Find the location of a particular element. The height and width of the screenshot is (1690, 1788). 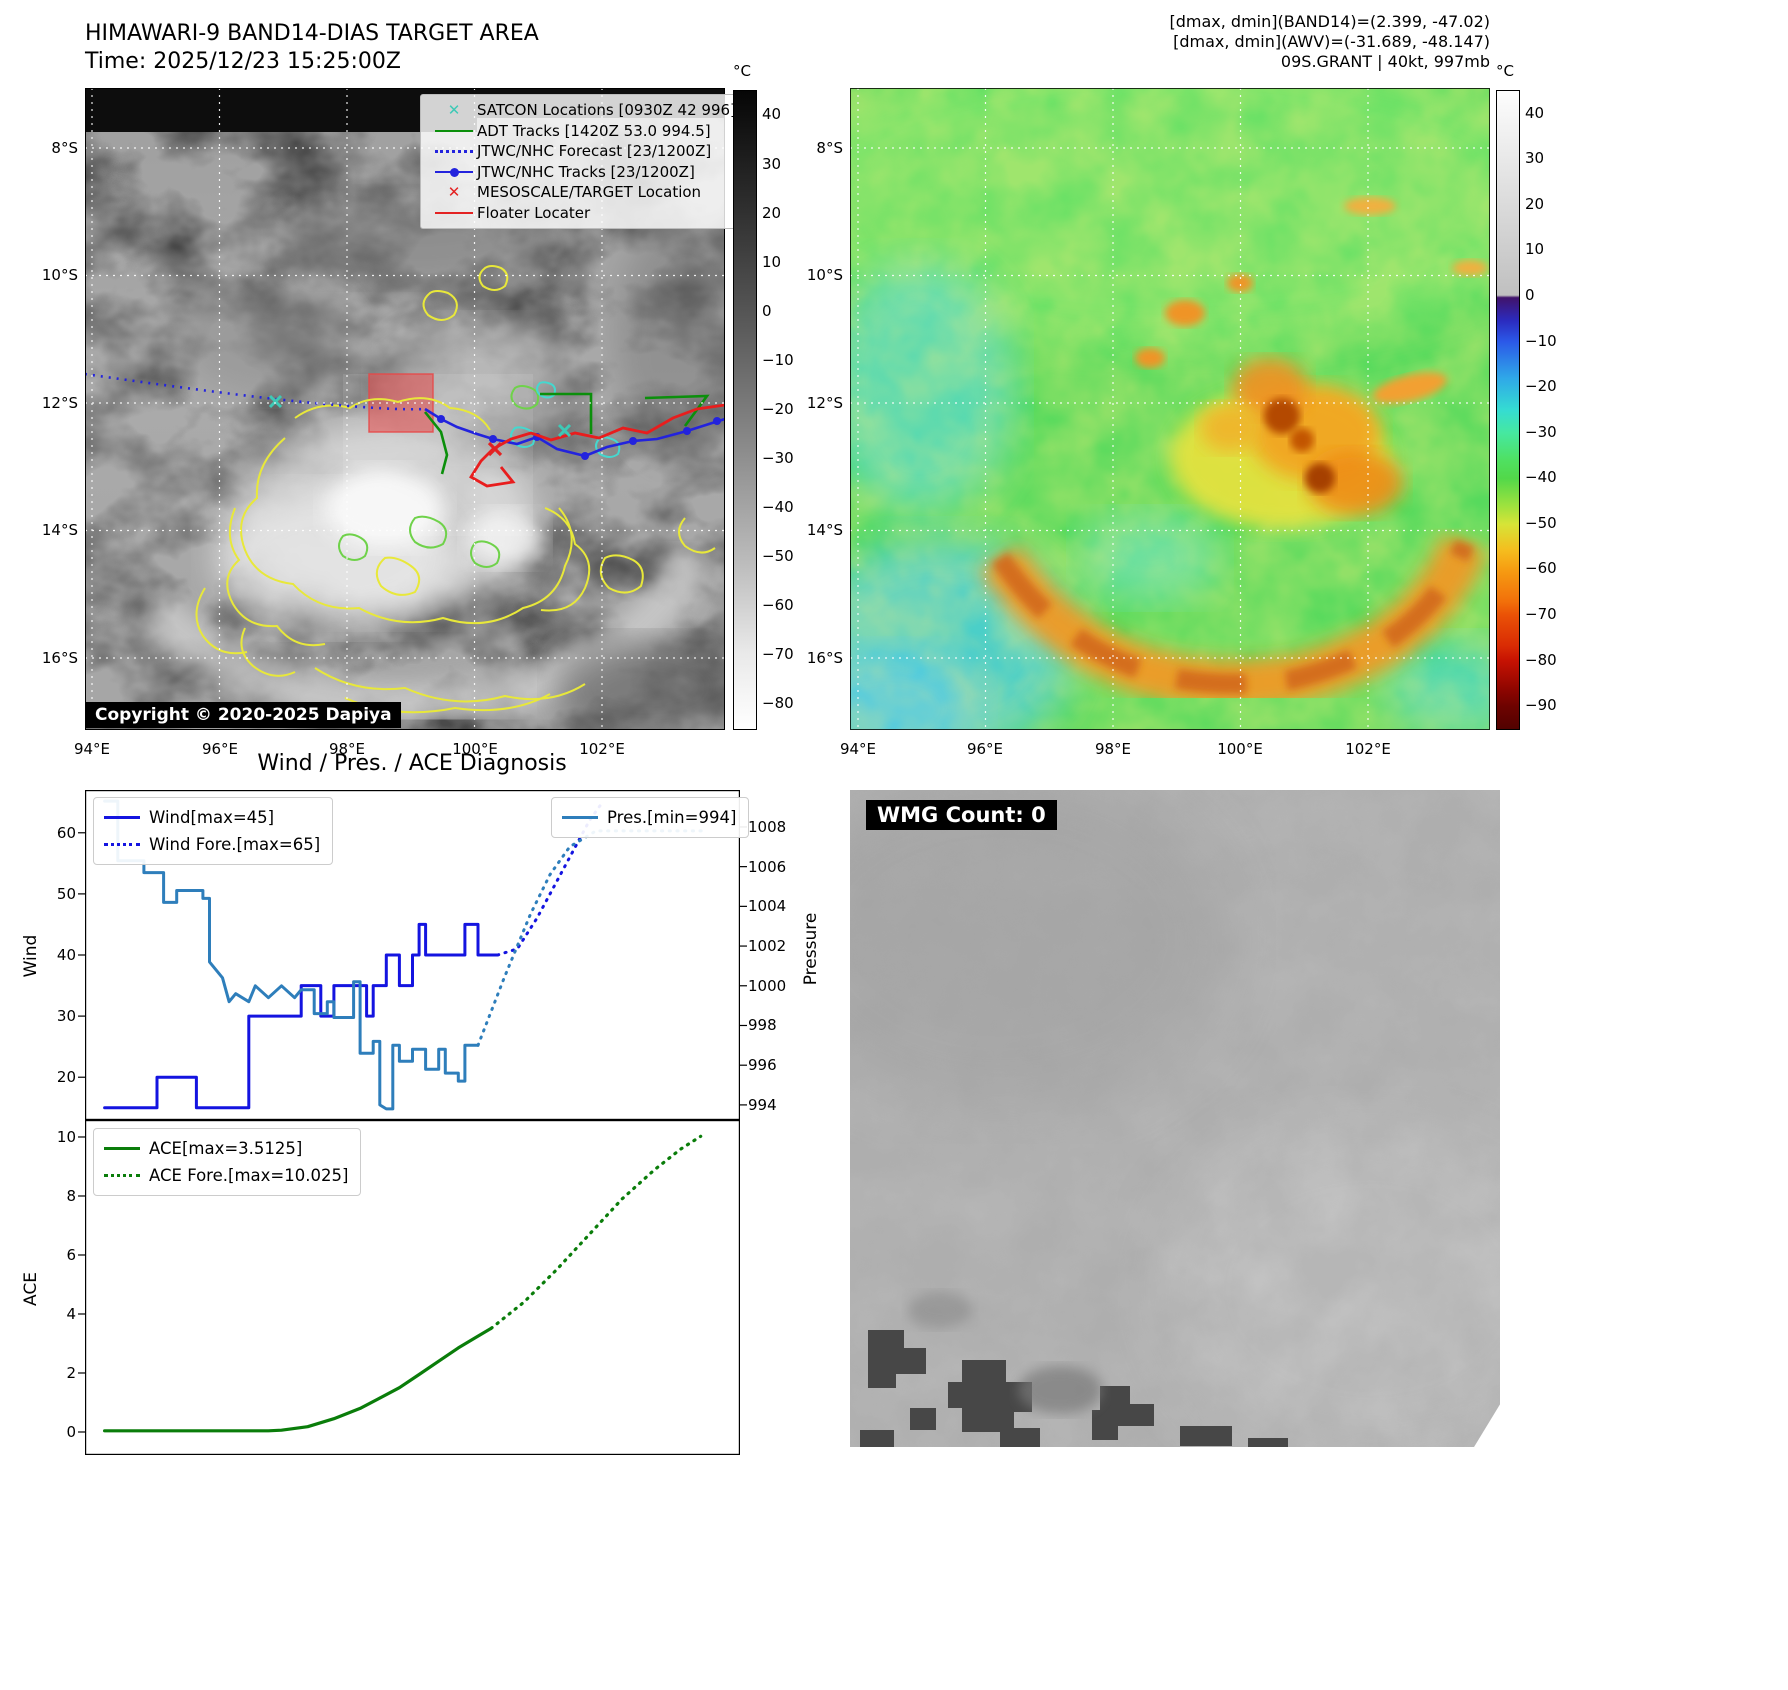

jtwc-track-dots is located at coordinates (579, 437).